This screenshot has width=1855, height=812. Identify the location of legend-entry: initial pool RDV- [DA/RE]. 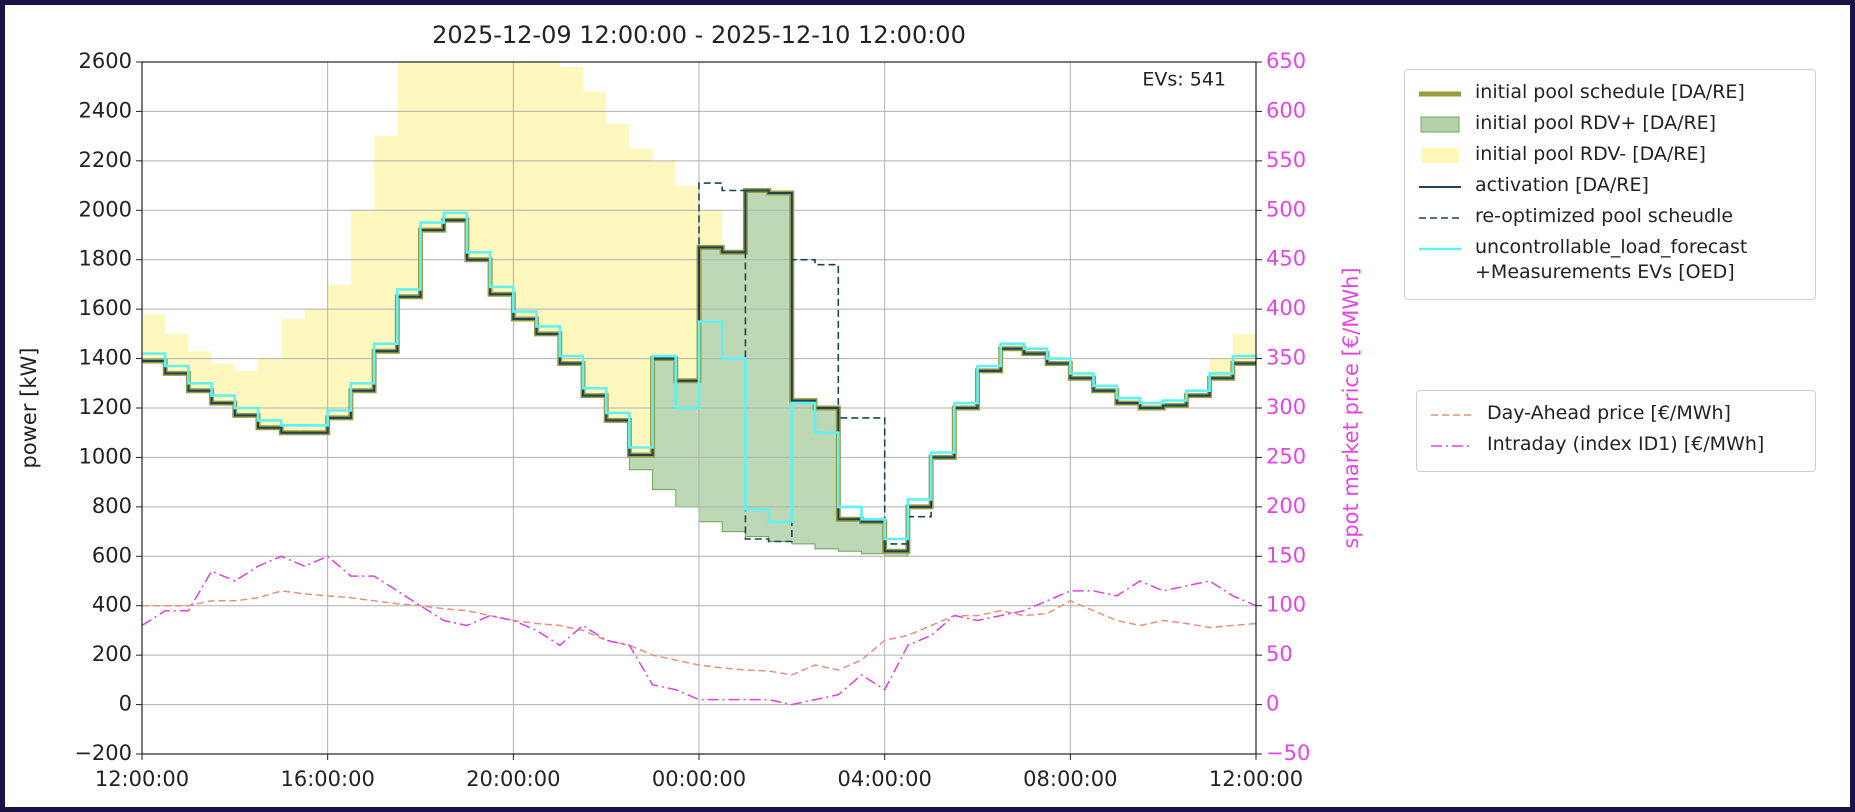
(1610, 154).